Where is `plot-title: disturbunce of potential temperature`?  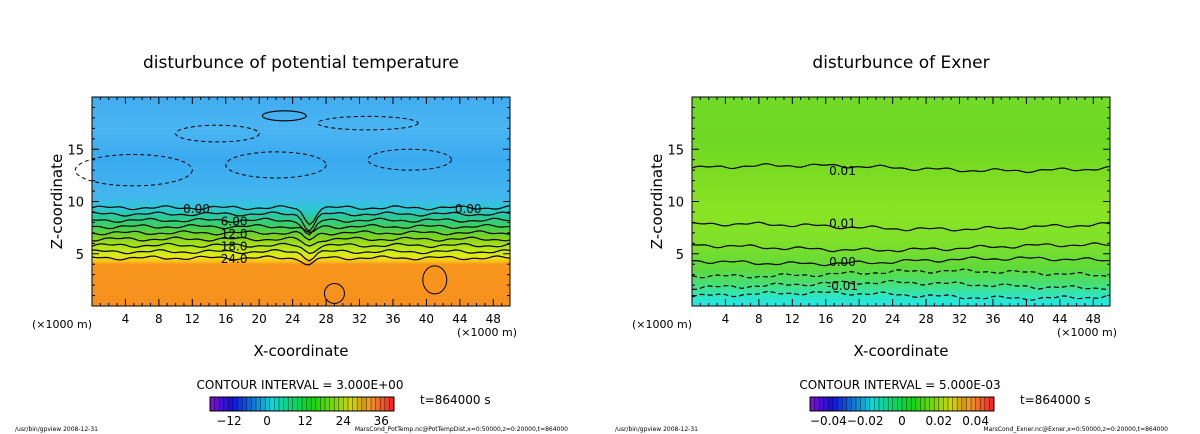 plot-title: disturbunce of potential temperature is located at coordinates (301, 63).